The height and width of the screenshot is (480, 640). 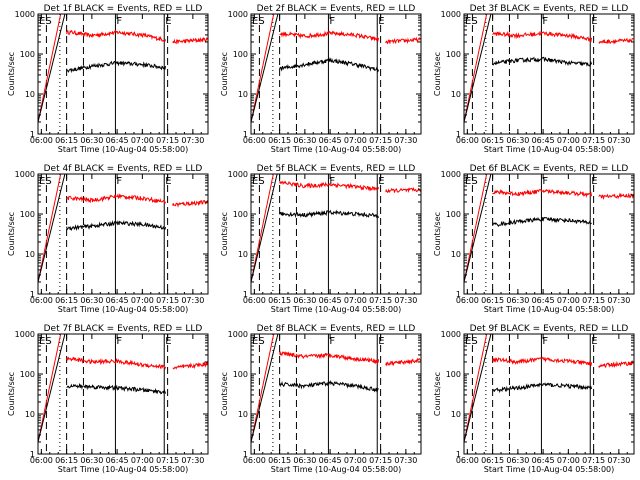 What do you see at coordinates (336, 169) in the screenshot?
I see `chart-title: Det 5f BLACK = Events, RED = LLD` at bounding box center [336, 169].